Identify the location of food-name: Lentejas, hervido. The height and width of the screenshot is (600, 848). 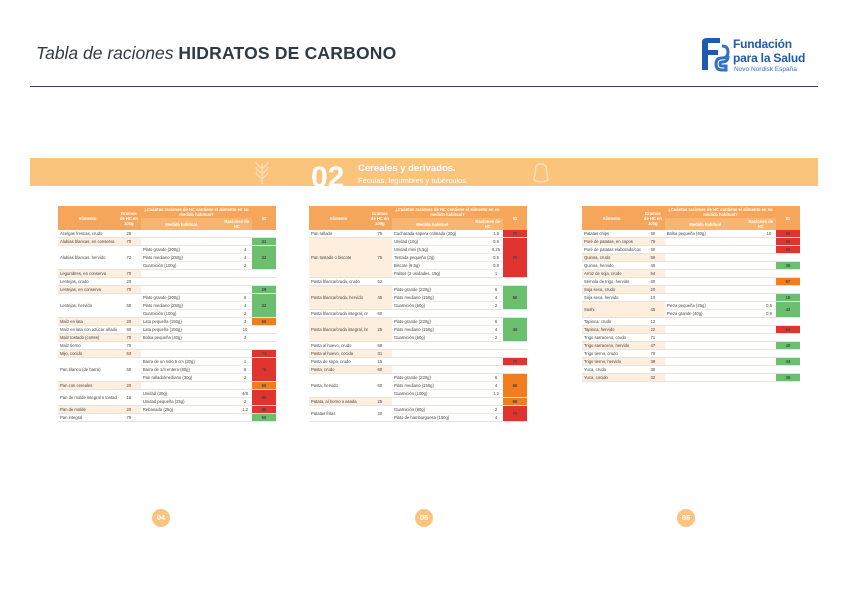
(76, 305).